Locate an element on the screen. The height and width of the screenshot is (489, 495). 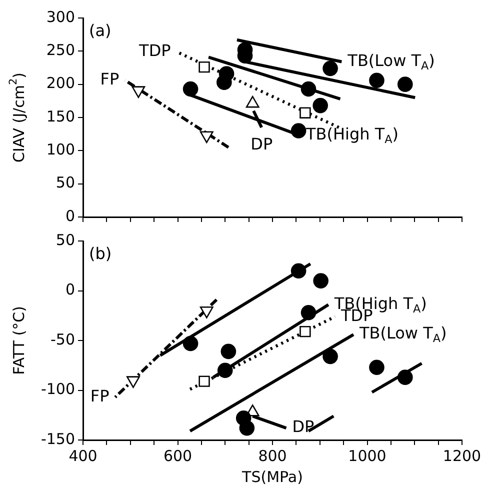
x-tick-label: 600 is located at coordinates (177, 455).